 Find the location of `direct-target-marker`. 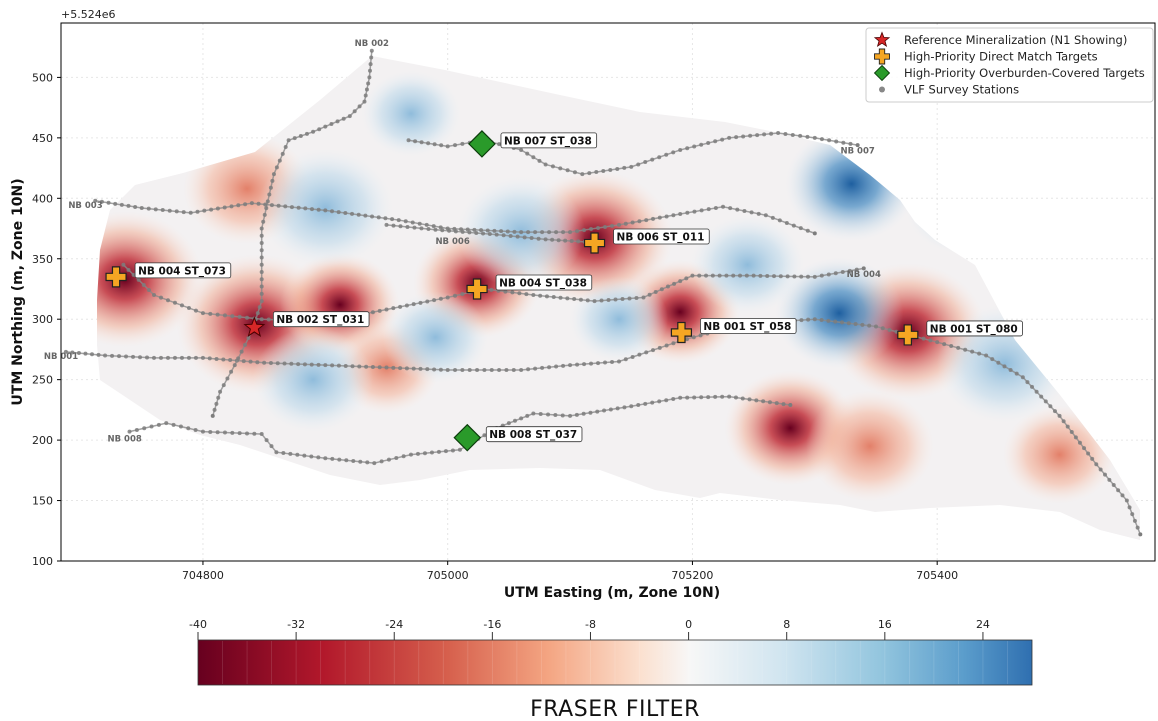

direct-target-marker is located at coordinates (116, 277).